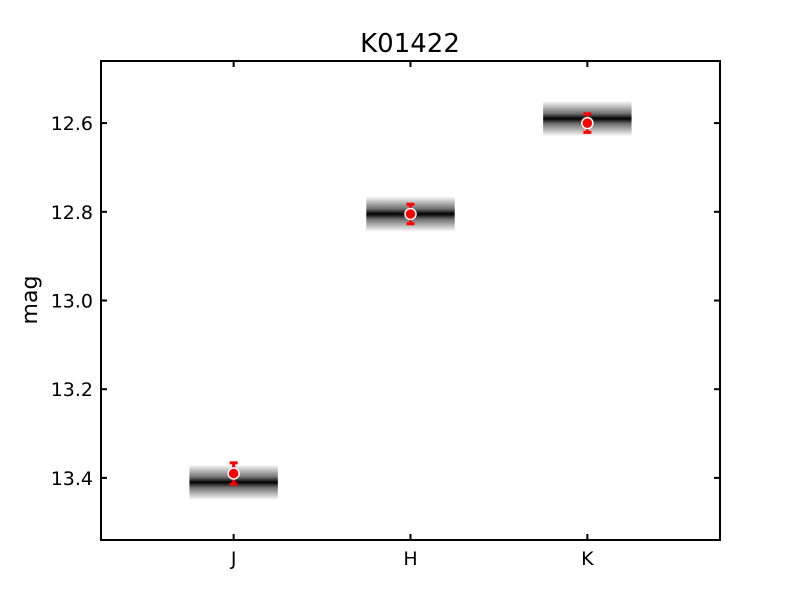 This screenshot has width=800, height=600. I want to click on y-tick-label: 13.0, so click(72, 302).